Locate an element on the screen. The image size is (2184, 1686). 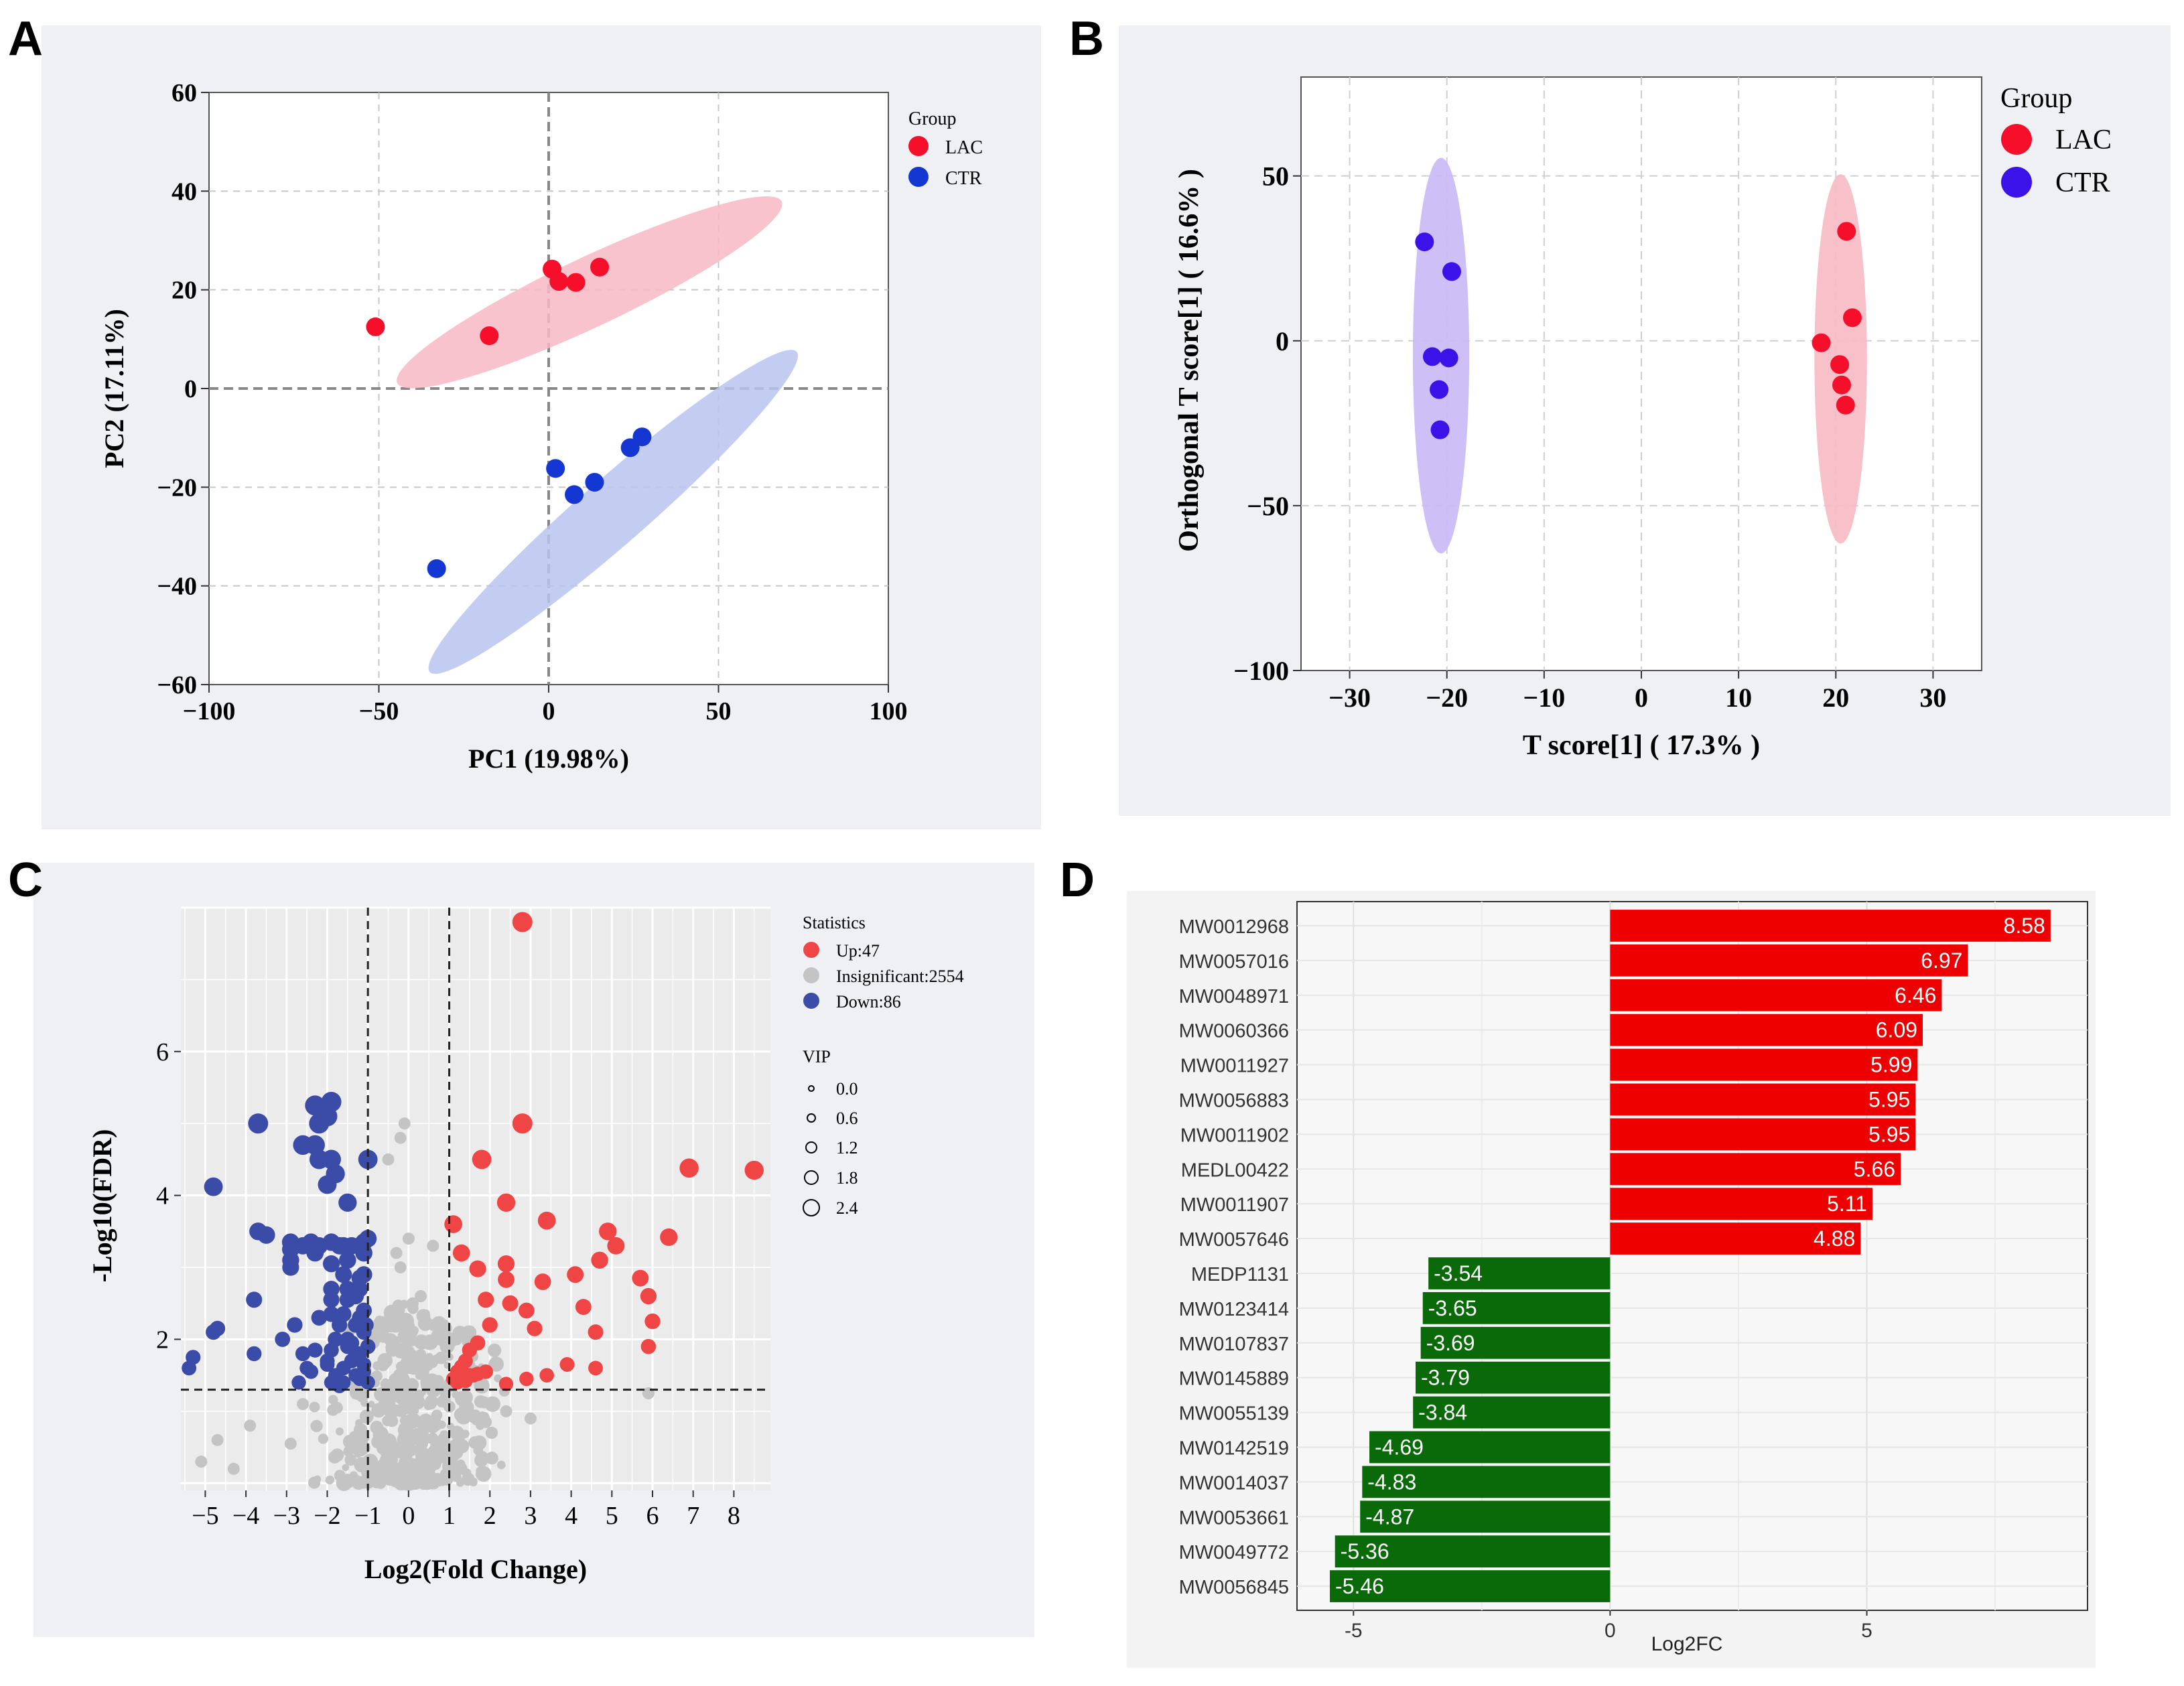
panel-b-x-tick-label-4: 10 is located at coordinates (1739, 698).